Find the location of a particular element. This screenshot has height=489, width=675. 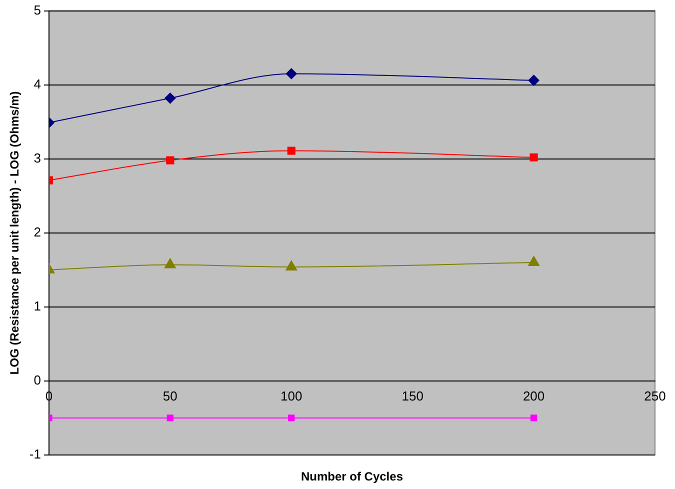

x-tick-label: 200 is located at coordinates (533, 396).